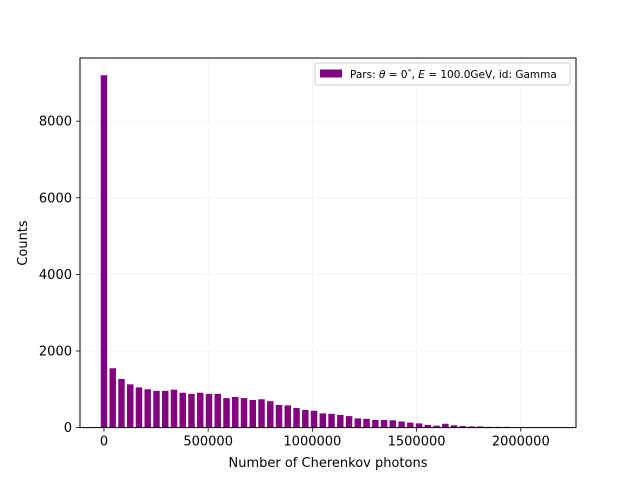 Image resolution: width=640 pixels, height=480 pixels. Describe the element at coordinates (312, 442) in the screenshot. I see `x-tick-label: 1000000` at that location.